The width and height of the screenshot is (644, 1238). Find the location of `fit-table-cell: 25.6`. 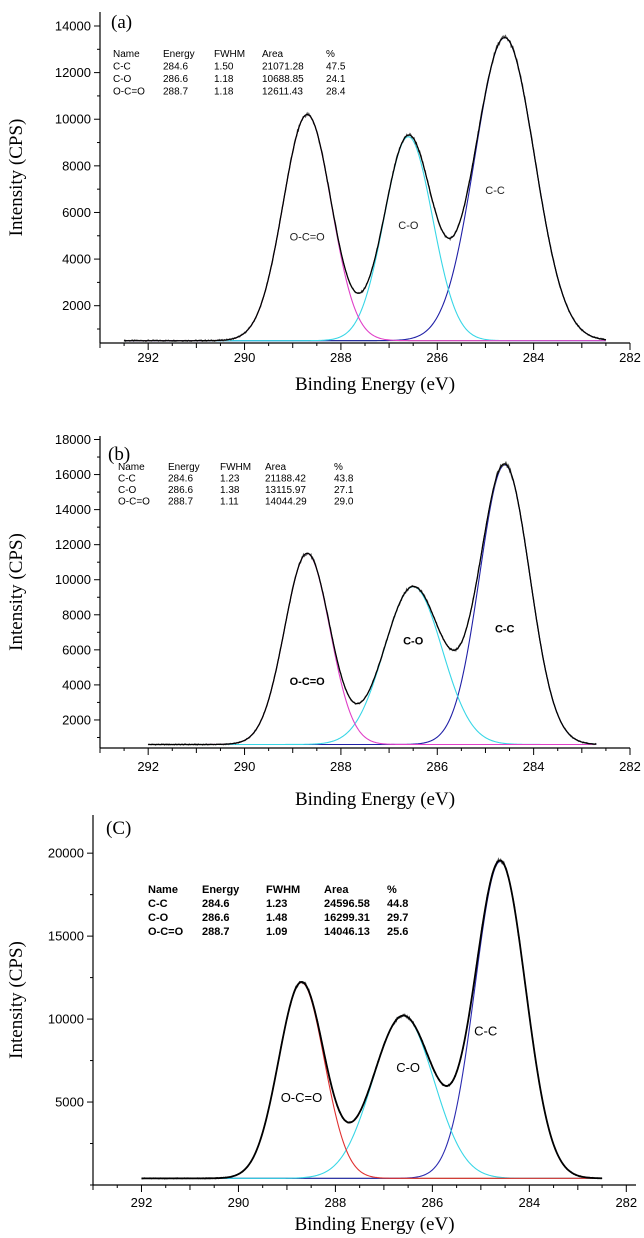

fit-table-cell: 25.6 is located at coordinates (397, 932).